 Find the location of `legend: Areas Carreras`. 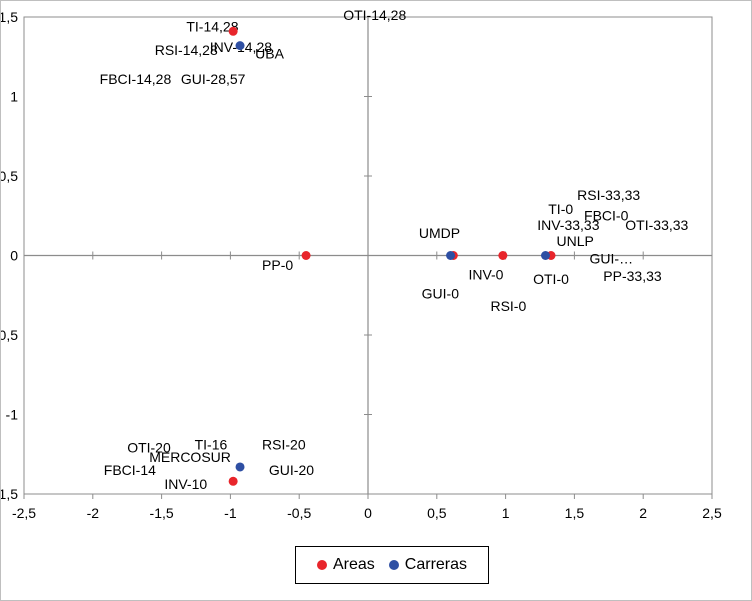

legend: Areas Carreras is located at coordinates (392, 565).